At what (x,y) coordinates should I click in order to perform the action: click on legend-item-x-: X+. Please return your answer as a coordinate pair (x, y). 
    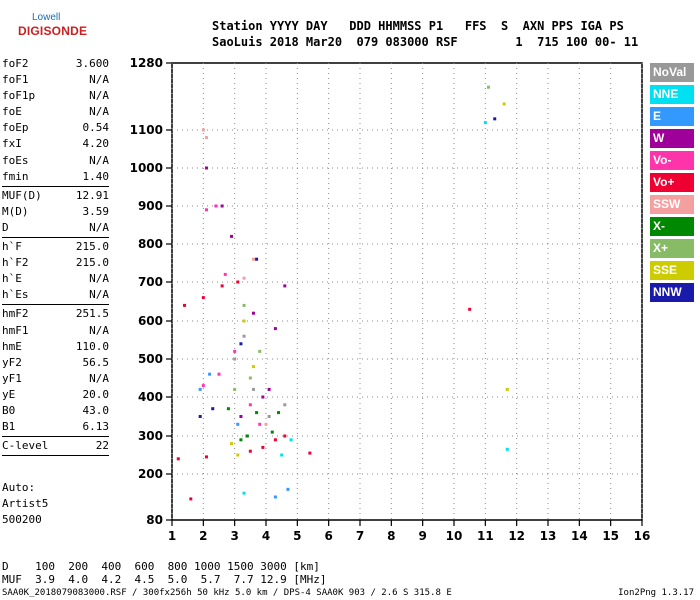
    Looking at the image, I should click on (672, 248).